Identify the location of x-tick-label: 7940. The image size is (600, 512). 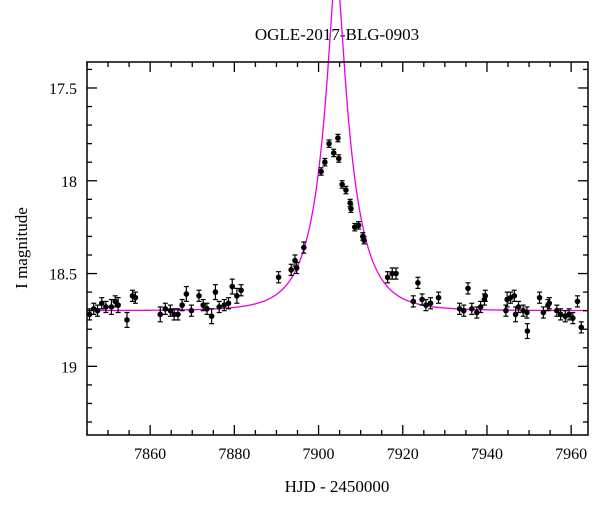
(487, 454).